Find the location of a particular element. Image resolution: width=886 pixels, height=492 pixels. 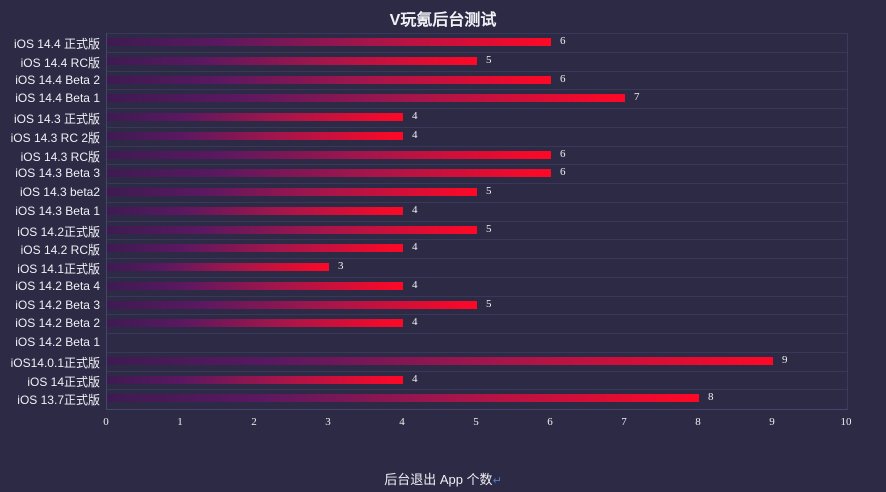

x-tick-label: 1 is located at coordinates (180, 422).